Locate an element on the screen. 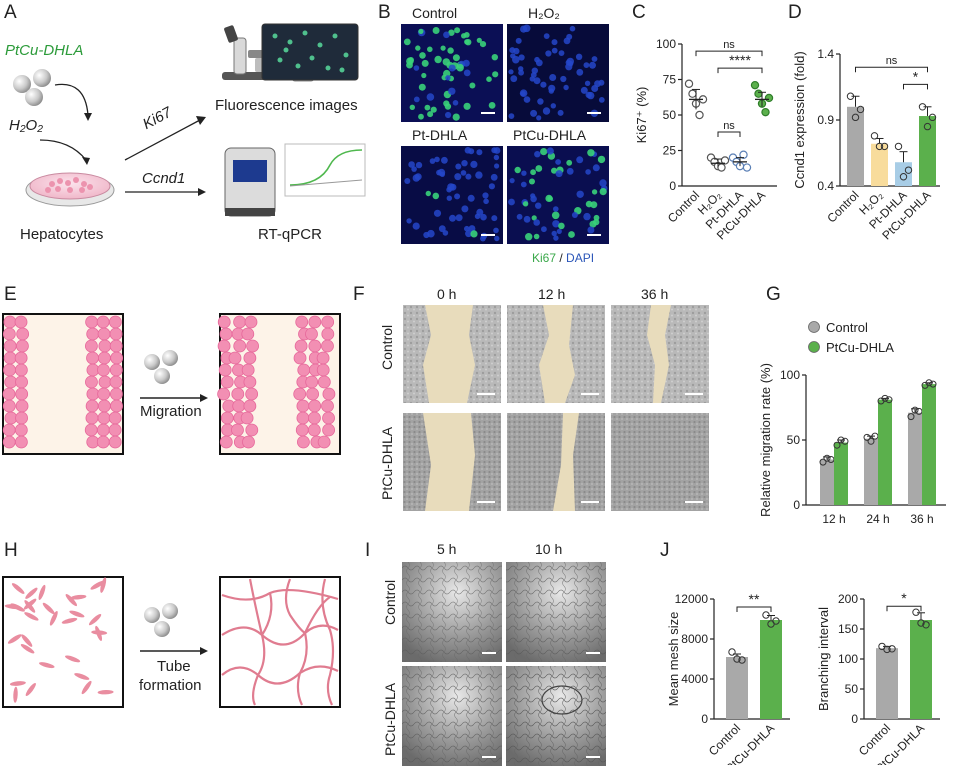 This screenshot has width=955, height=769. j1-ylabel: Mean mesh size is located at coordinates (673, 659).